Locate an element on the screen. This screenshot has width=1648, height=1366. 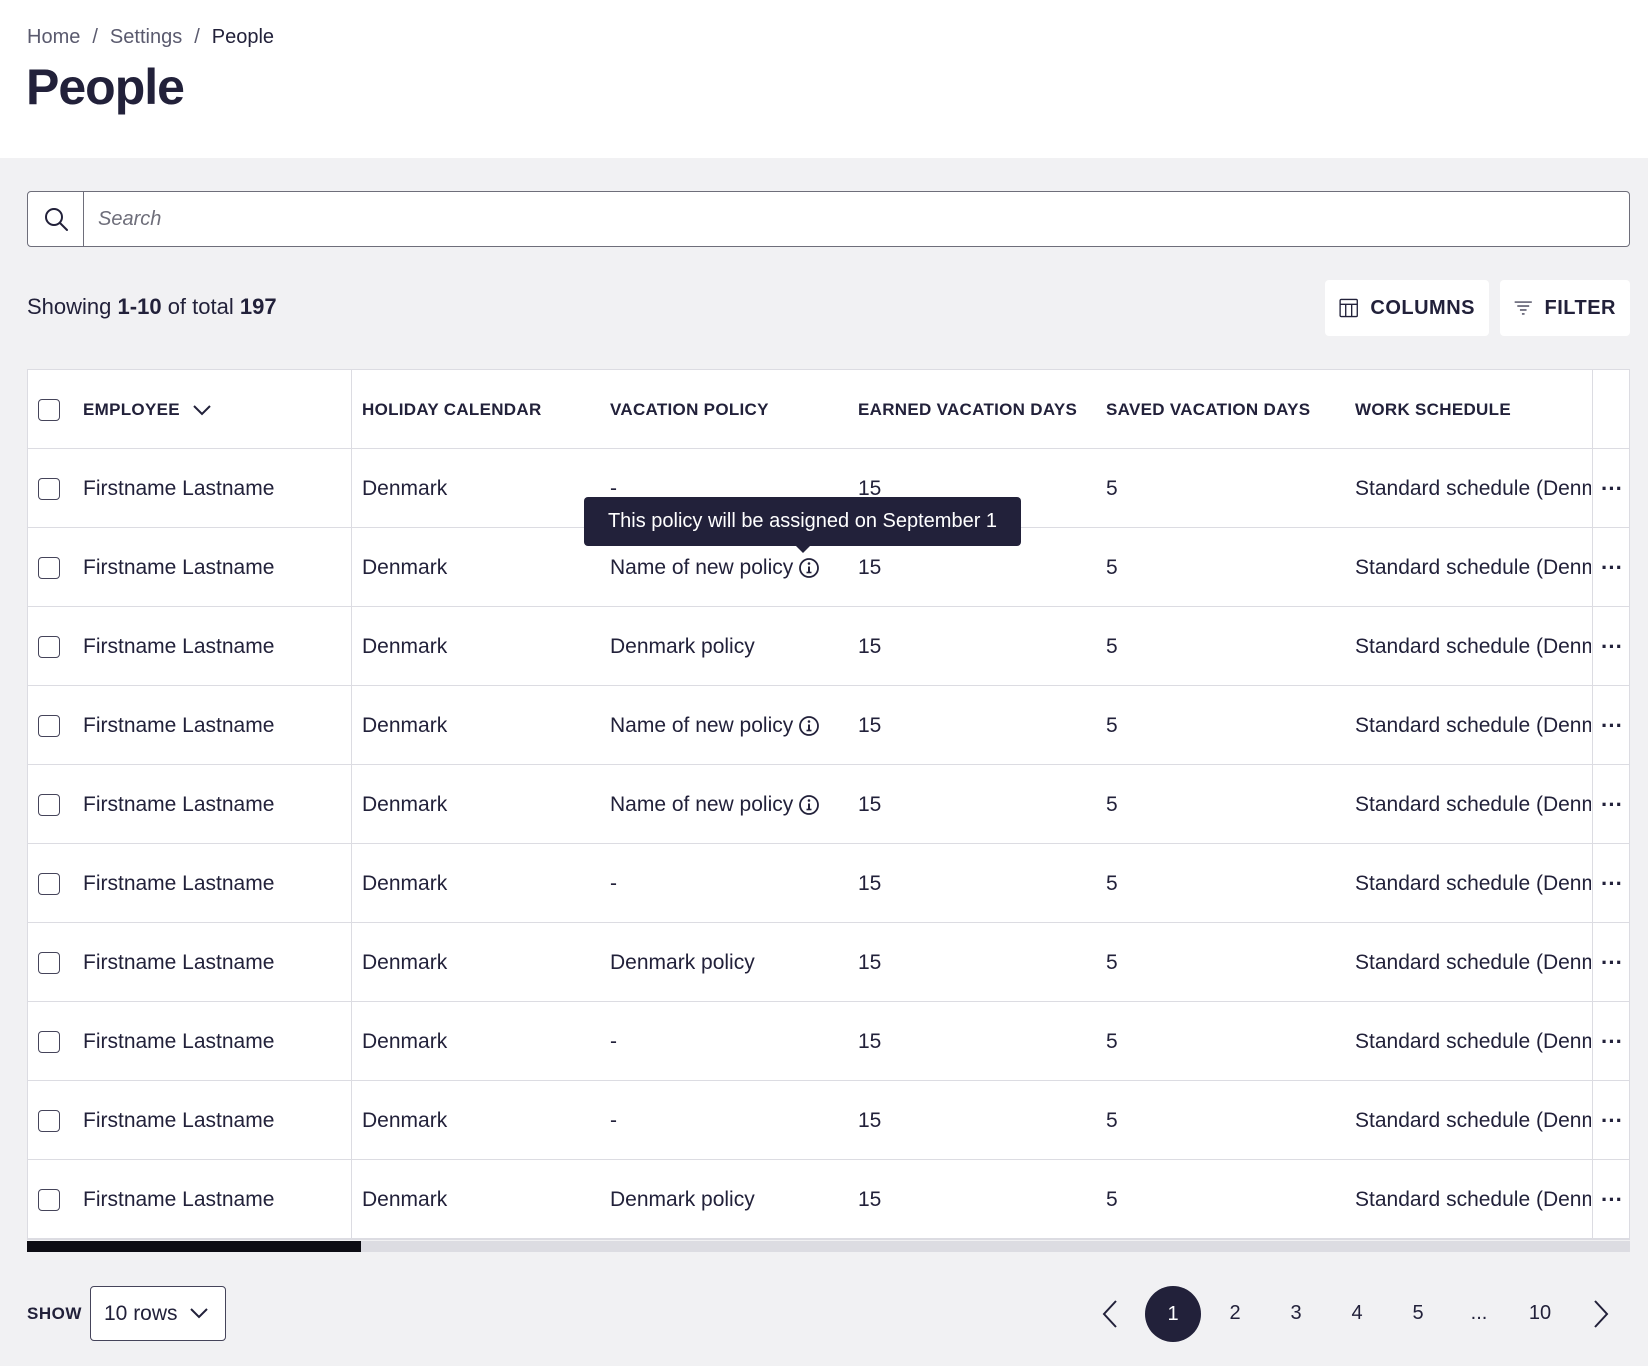
page-button: 3 is located at coordinates (1296, 1313).